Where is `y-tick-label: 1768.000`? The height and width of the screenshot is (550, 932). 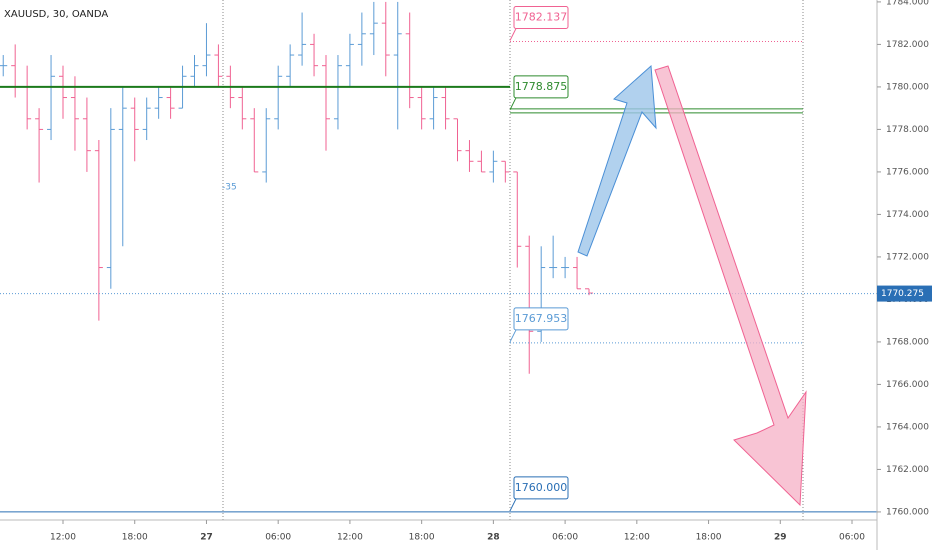 y-tick-label: 1768.000 is located at coordinates (907, 342).